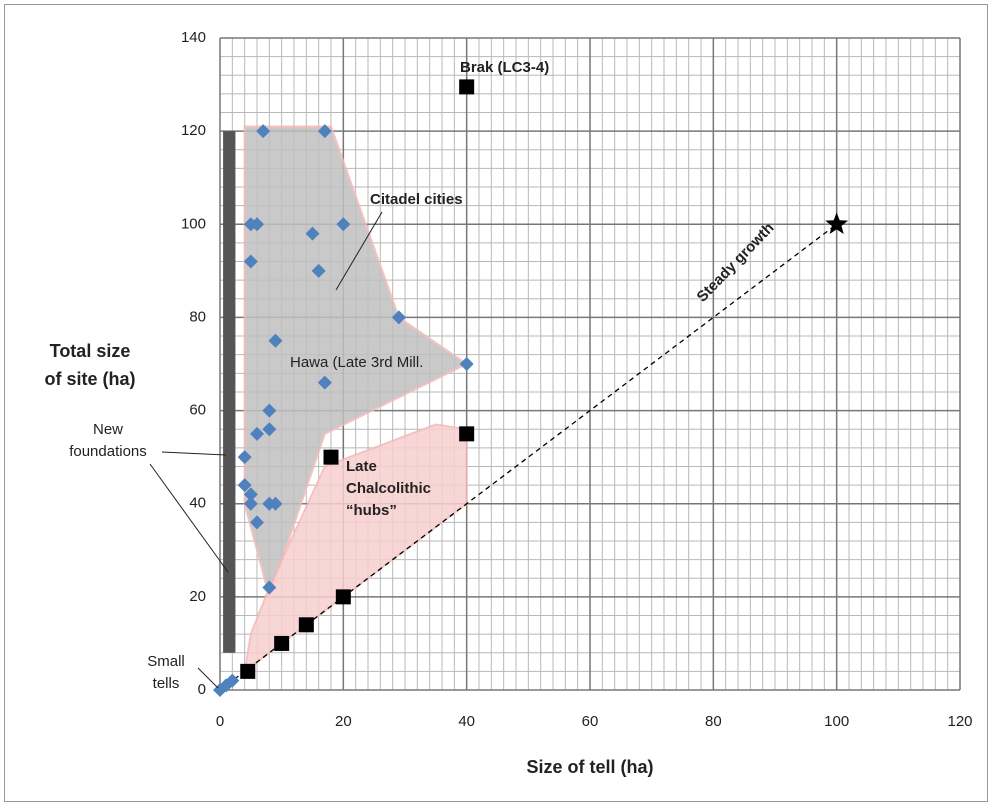  Describe the element at coordinates (504, 67) in the screenshot. I see `annotation: Brak (LC3-4)` at that location.